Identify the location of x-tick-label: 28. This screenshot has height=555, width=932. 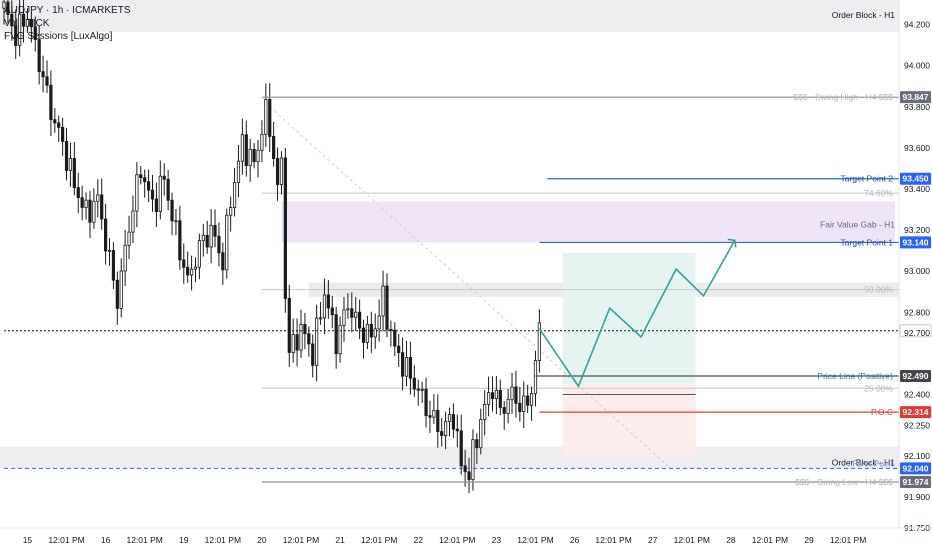
(731, 540).